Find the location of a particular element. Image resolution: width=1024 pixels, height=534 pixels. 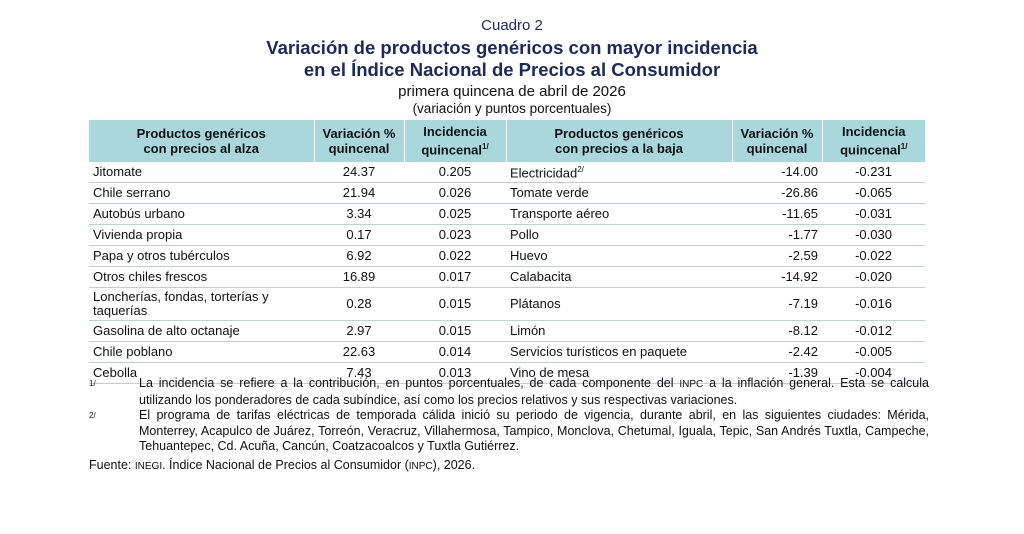

down-incidence: -0.065 is located at coordinates (873, 193).